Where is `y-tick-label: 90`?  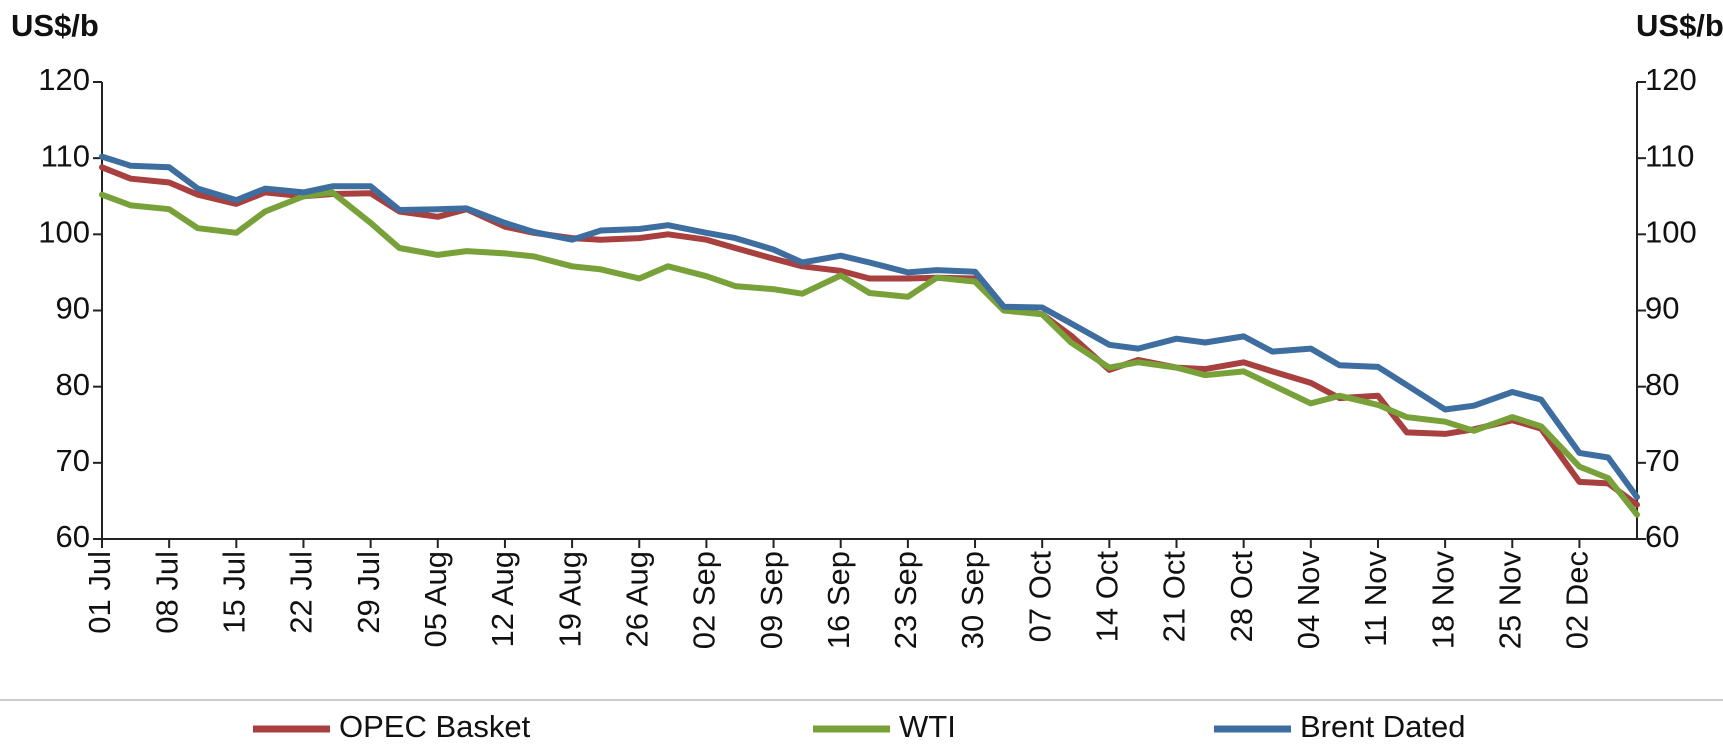 y-tick-label: 90 is located at coordinates (73, 308).